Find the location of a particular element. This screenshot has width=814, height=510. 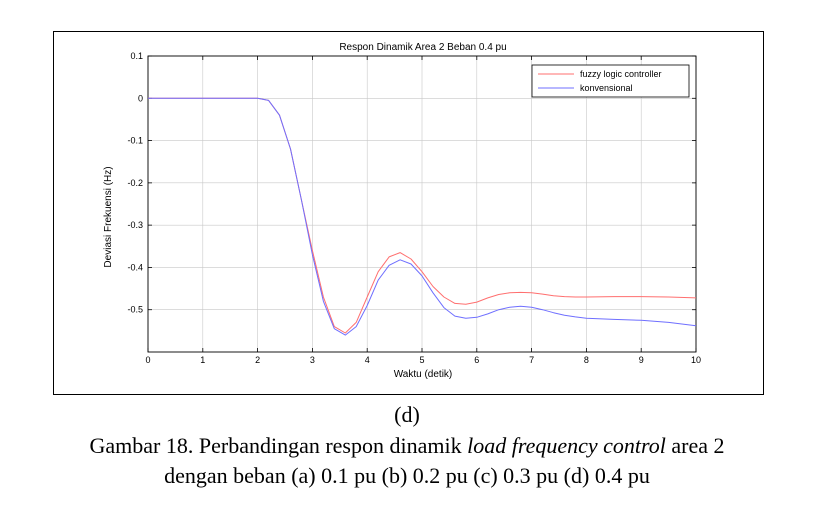

caption-line1-prefix: Gambar 18. Perbandingan respon dinamik is located at coordinates (278, 445).